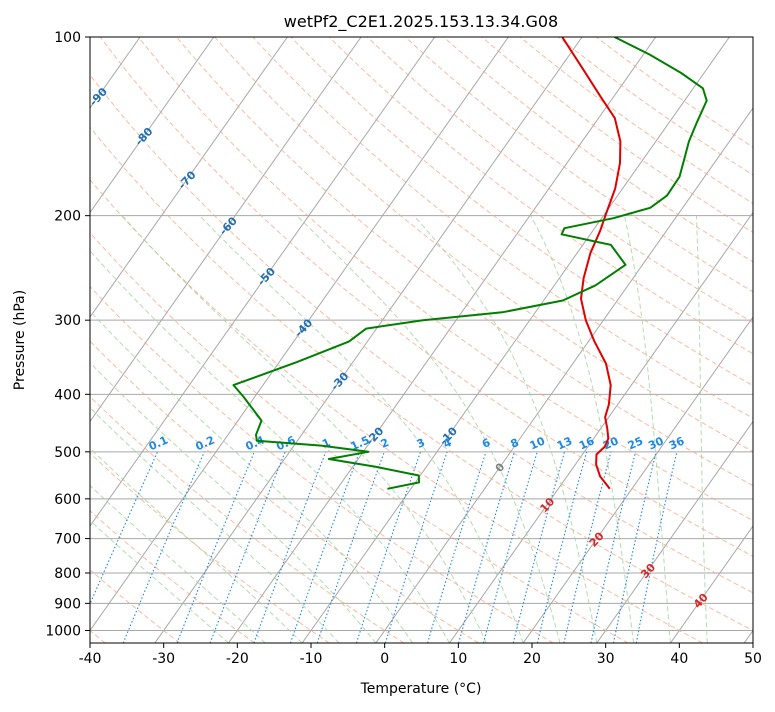  Describe the element at coordinates (67, 38) in the screenshot. I see `y-tick-label: 100` at that location.